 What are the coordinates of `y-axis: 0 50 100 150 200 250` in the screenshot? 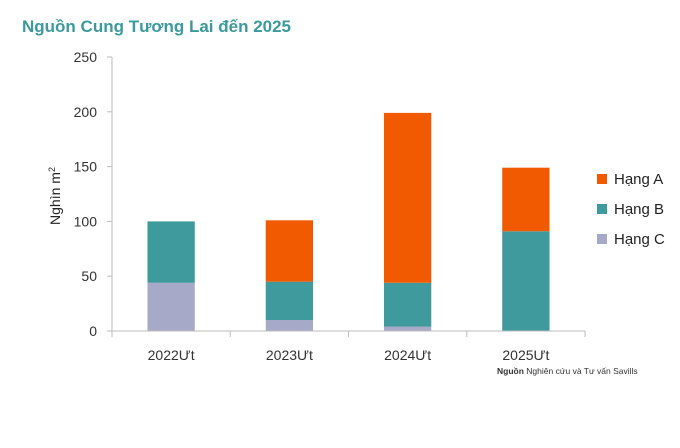 It's located at (93, 194).